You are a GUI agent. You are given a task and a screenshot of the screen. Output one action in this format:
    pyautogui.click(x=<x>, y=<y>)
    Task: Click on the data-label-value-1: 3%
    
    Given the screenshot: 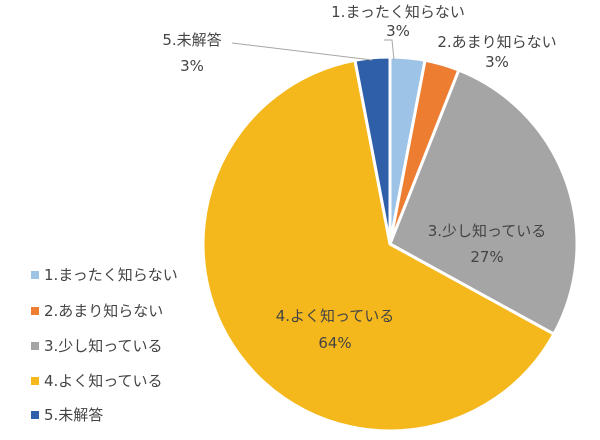 What is the action you would take?
    pyautogui.click(x=497, y=62)
    